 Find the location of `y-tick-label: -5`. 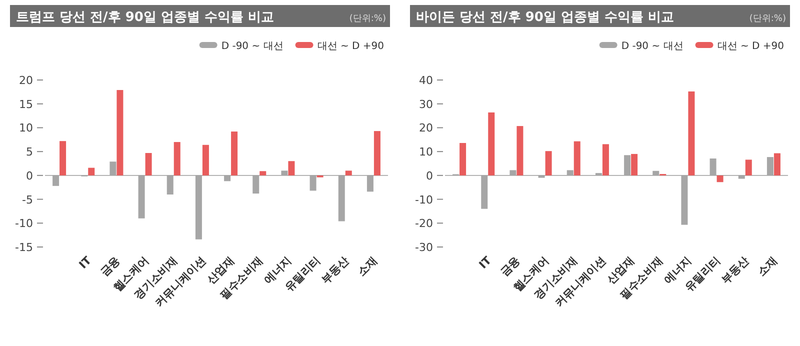

y-tick-label: -5 is located at coordinates (27, 199).